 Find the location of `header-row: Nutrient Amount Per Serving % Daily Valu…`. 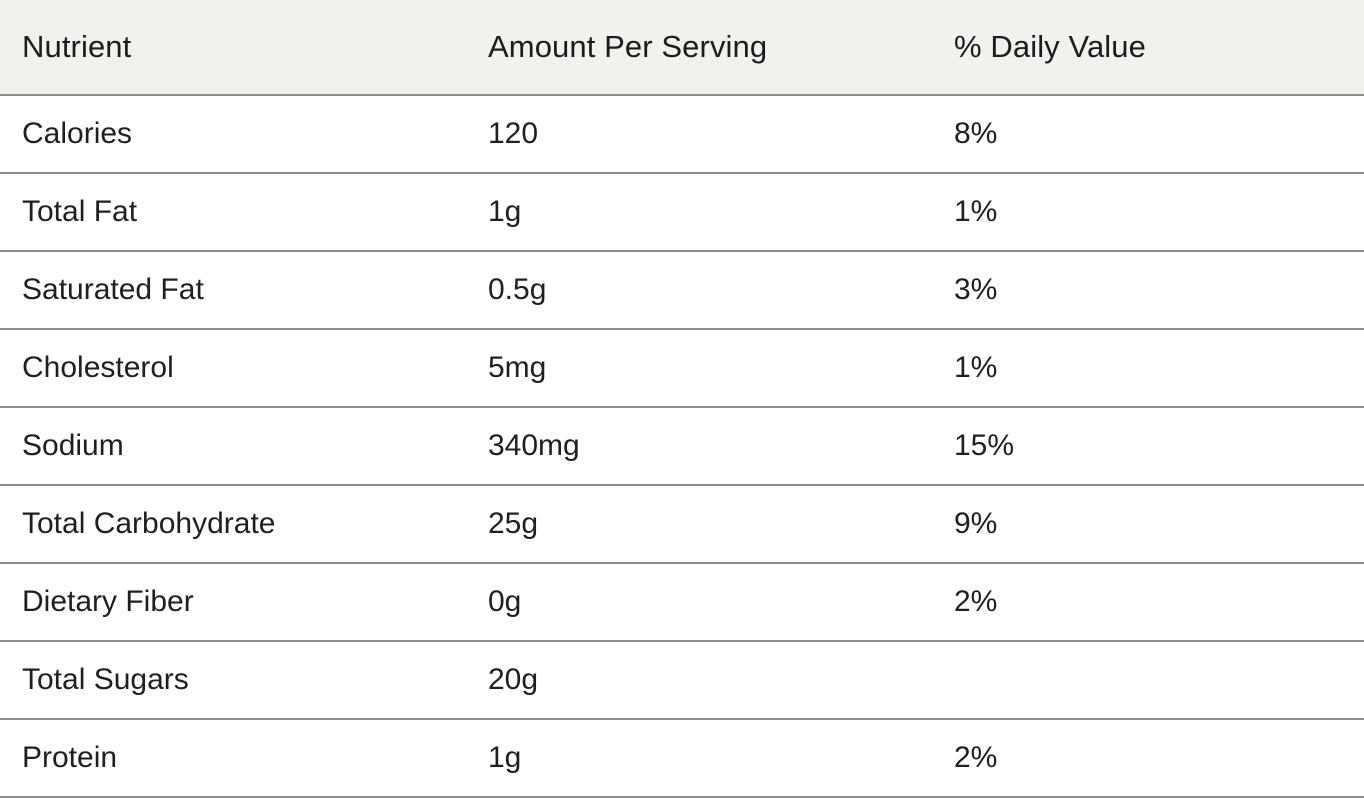

header-row: Nutrient Amount Per Serving % Daily Valu… is located at coordinates (682, 48).